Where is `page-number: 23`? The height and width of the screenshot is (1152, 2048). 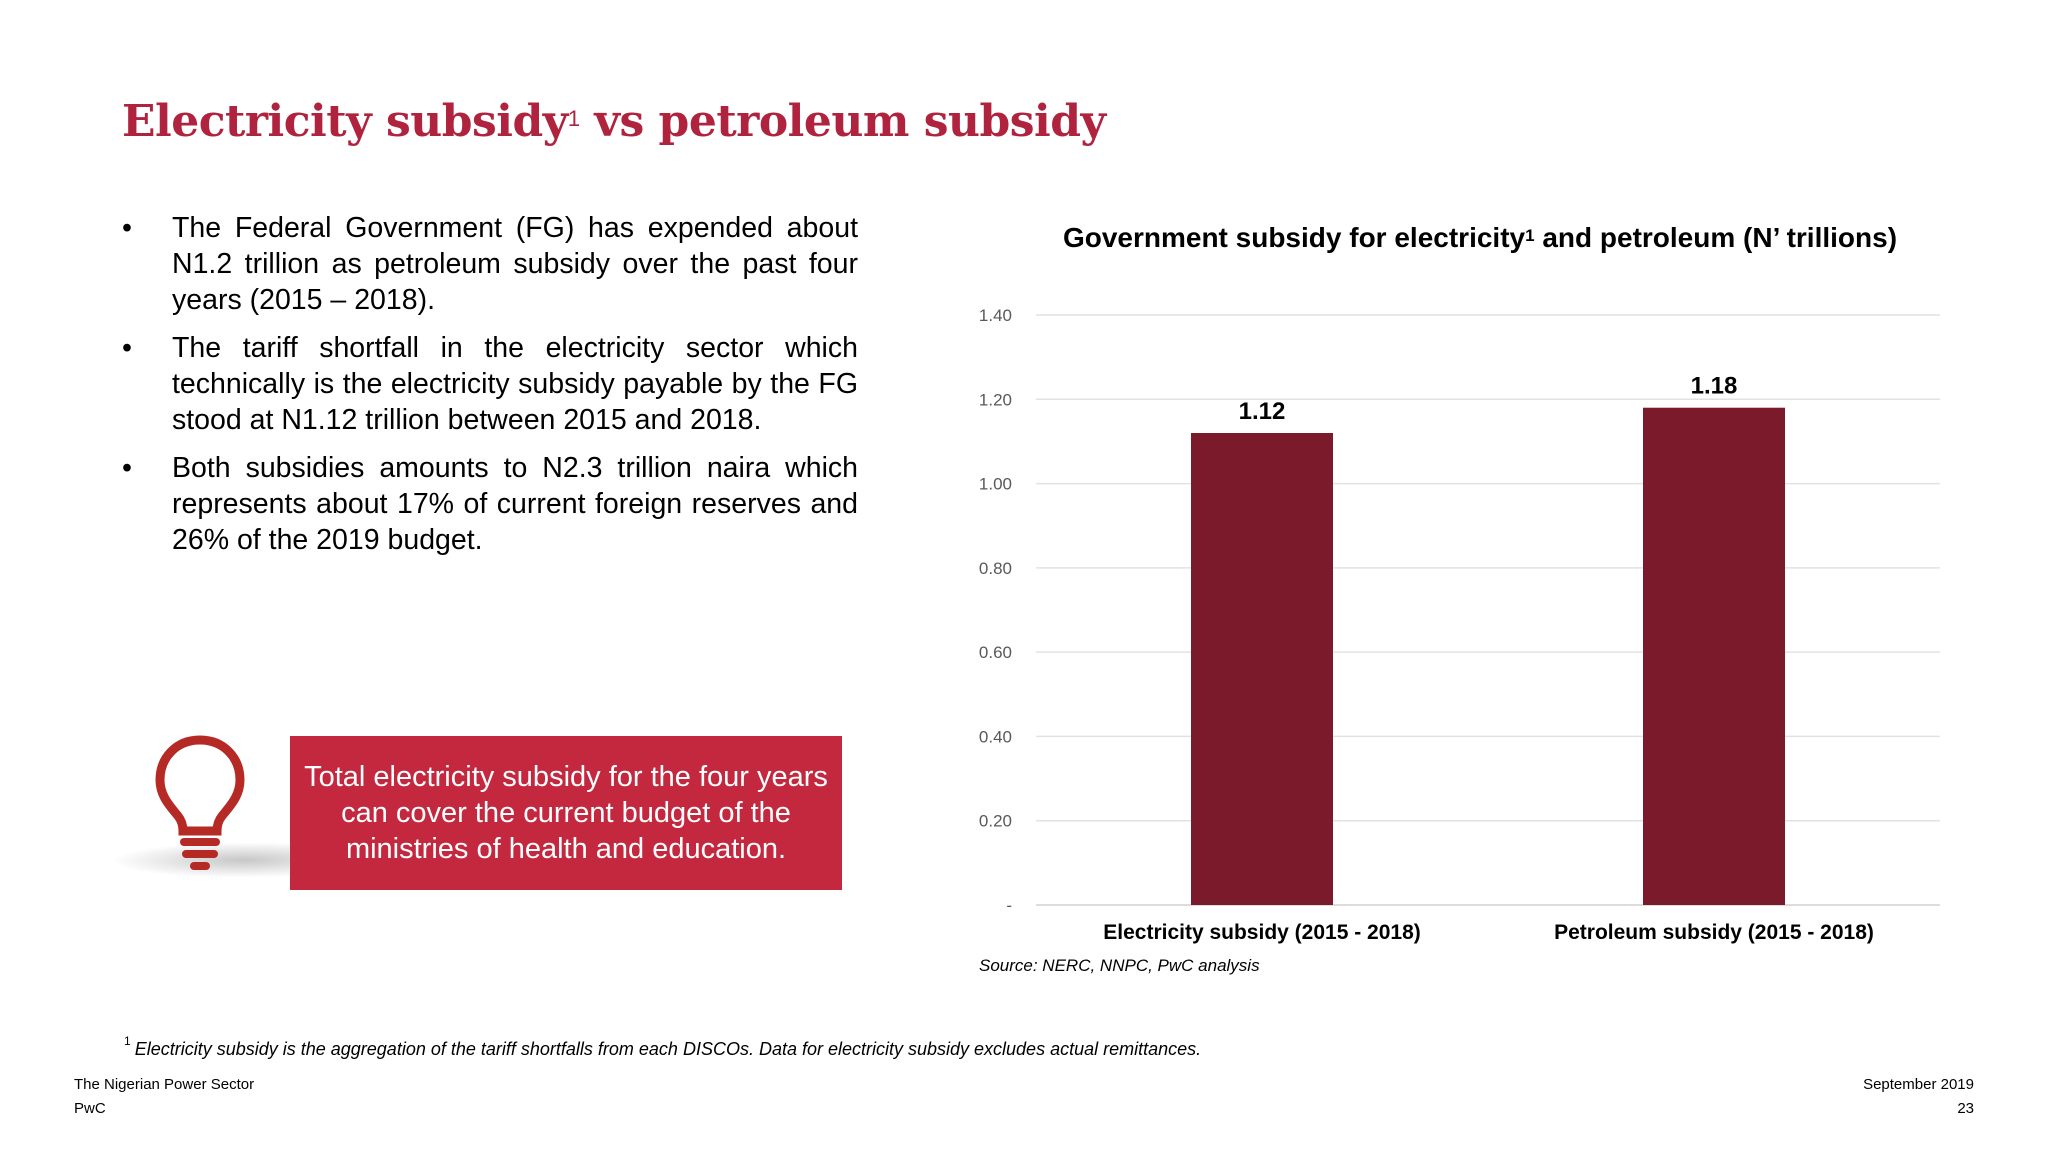 page-number: 23 is located at coordinates (1965, 1108).